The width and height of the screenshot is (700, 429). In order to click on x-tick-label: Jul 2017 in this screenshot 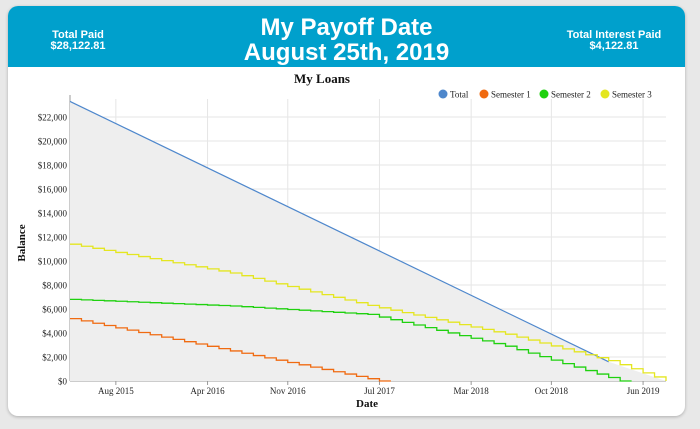, I will do `click(379, 391)`.